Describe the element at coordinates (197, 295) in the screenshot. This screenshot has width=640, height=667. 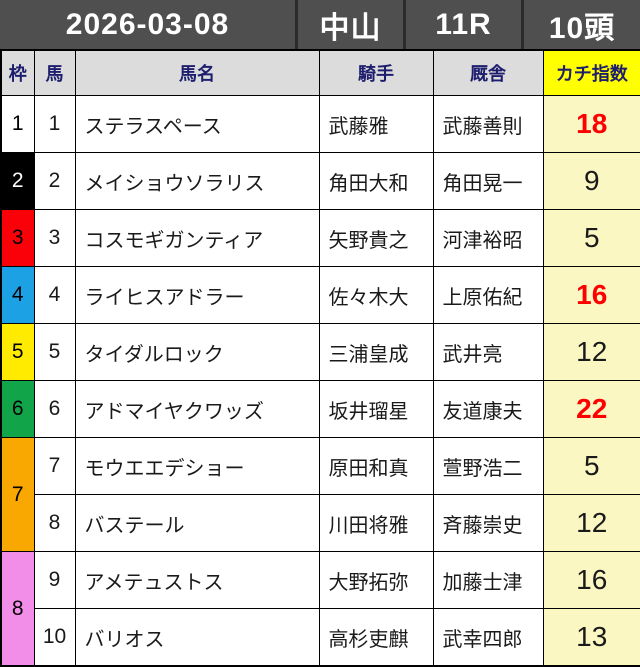
I see `horse-name-cell: ライヒスアドラー` at that location.